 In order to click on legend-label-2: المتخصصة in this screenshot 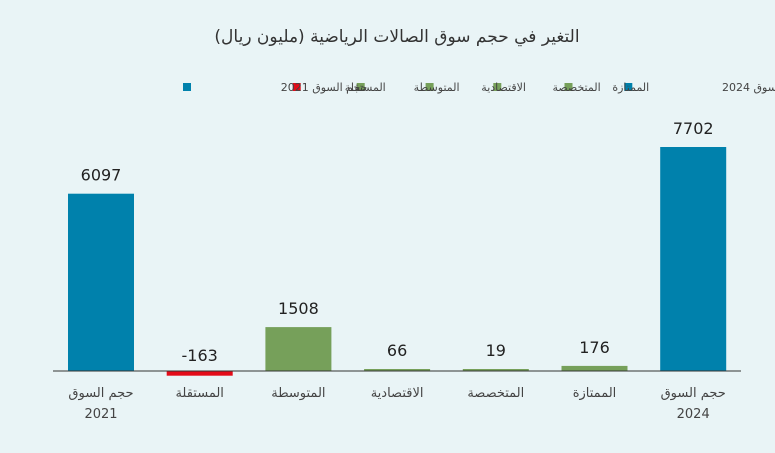, I will do `click(576, 87)`.